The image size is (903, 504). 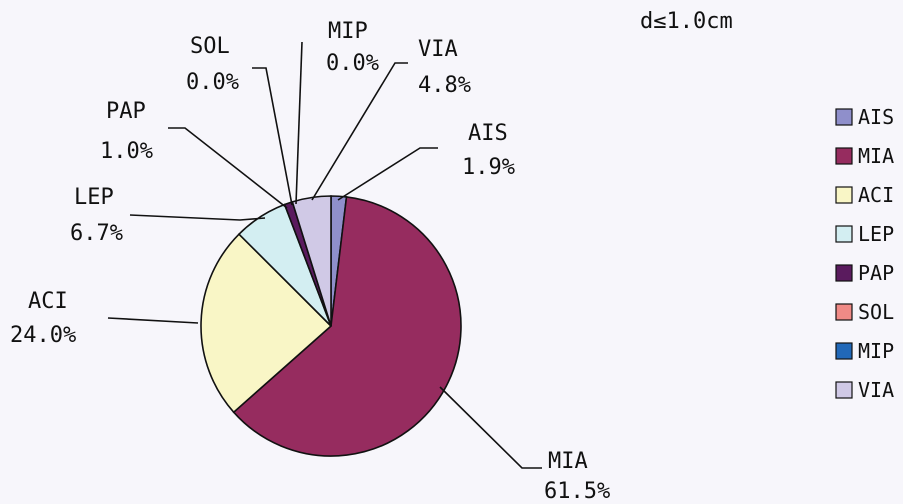 What do you see at coordinates (844, 117) in the screenshot?
I see `legend-swatch-ais` at bounding box center [844, 117].